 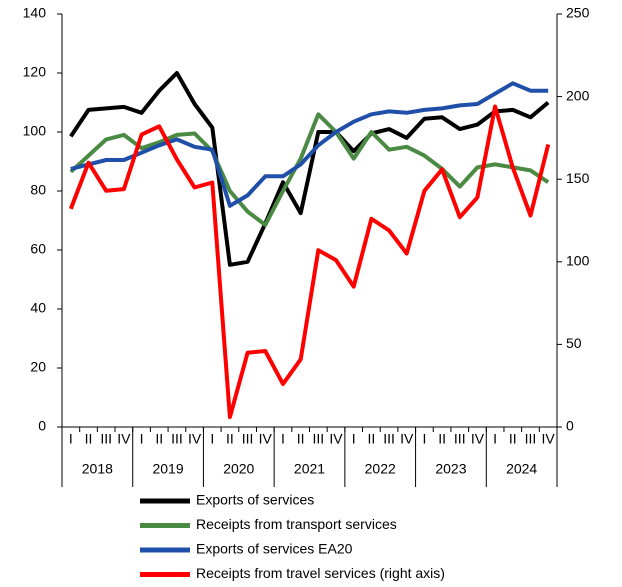 I want to click on year-label: 2019, so click(x=167, y=469).